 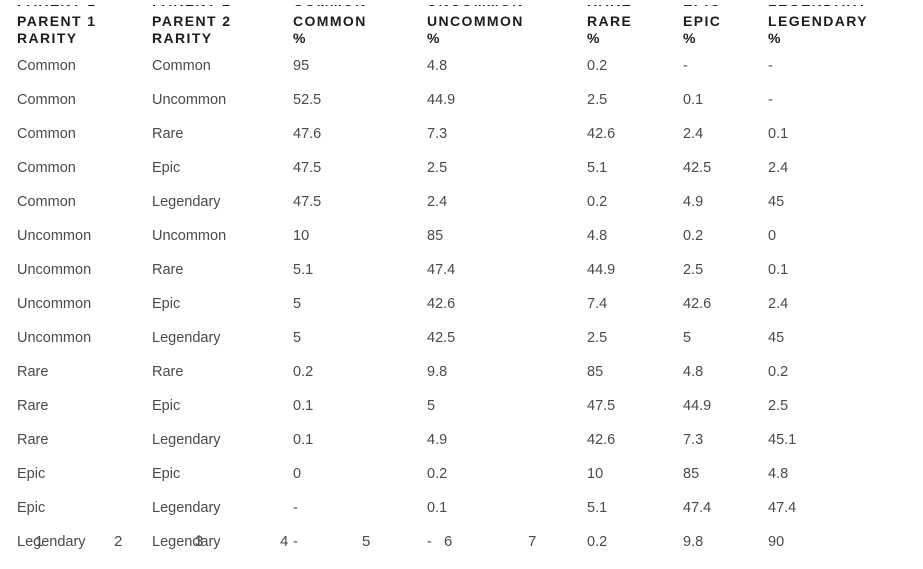 What do you see at coordinates (470, 100) in the screenshot?
I see `table-row: Common Uncommon 52.5 44.9 2.5 0.1 -` at bounding box center [470, 100].